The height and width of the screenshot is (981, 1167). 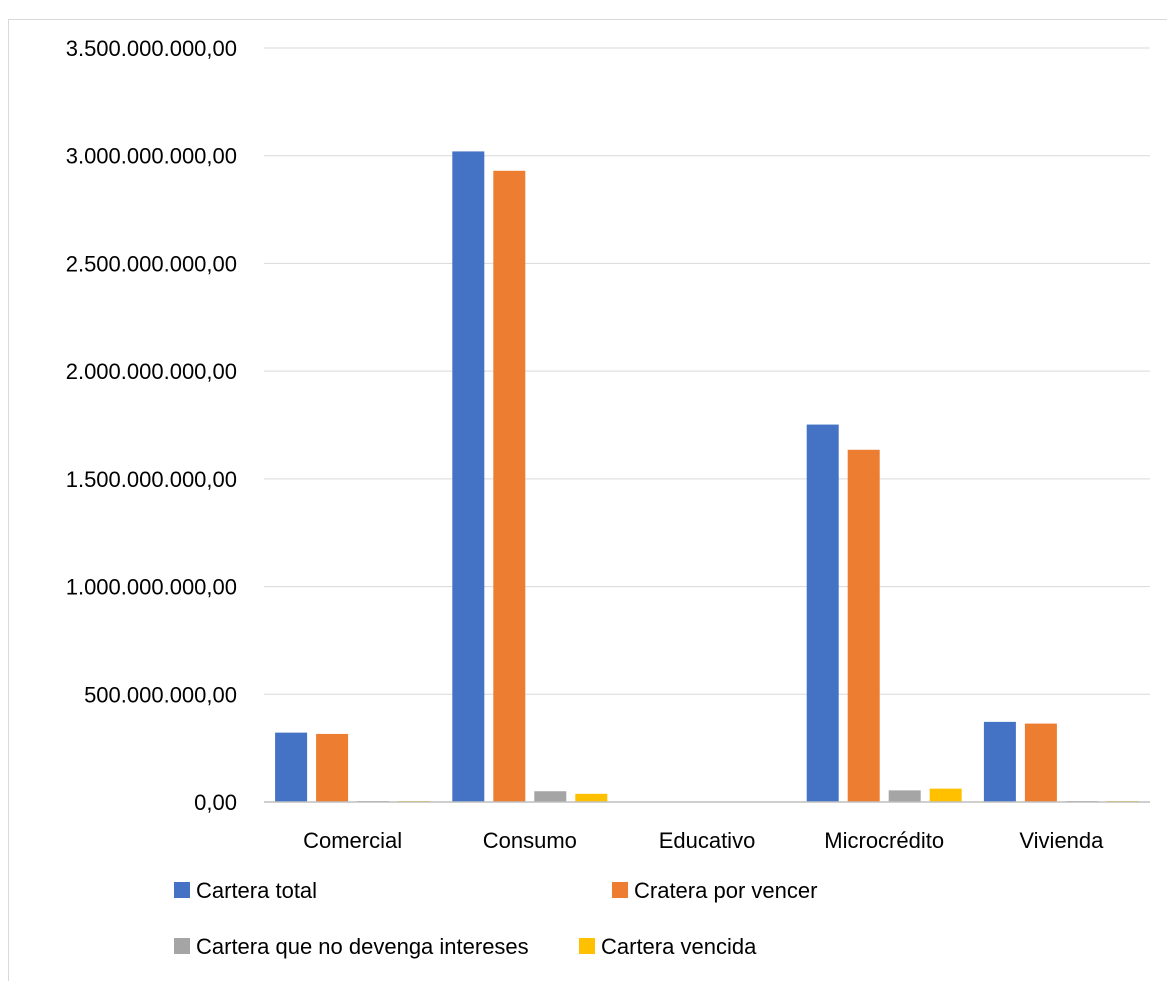 I want to click on x-category-label: Educativo, so click(x=707, y=840).